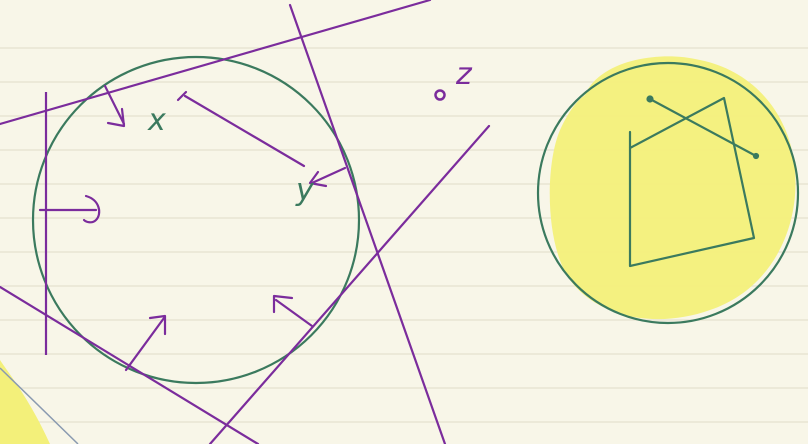  Describe the element at coordinates (327, 177) in the screenshot. I see `arrow-right` at that location.